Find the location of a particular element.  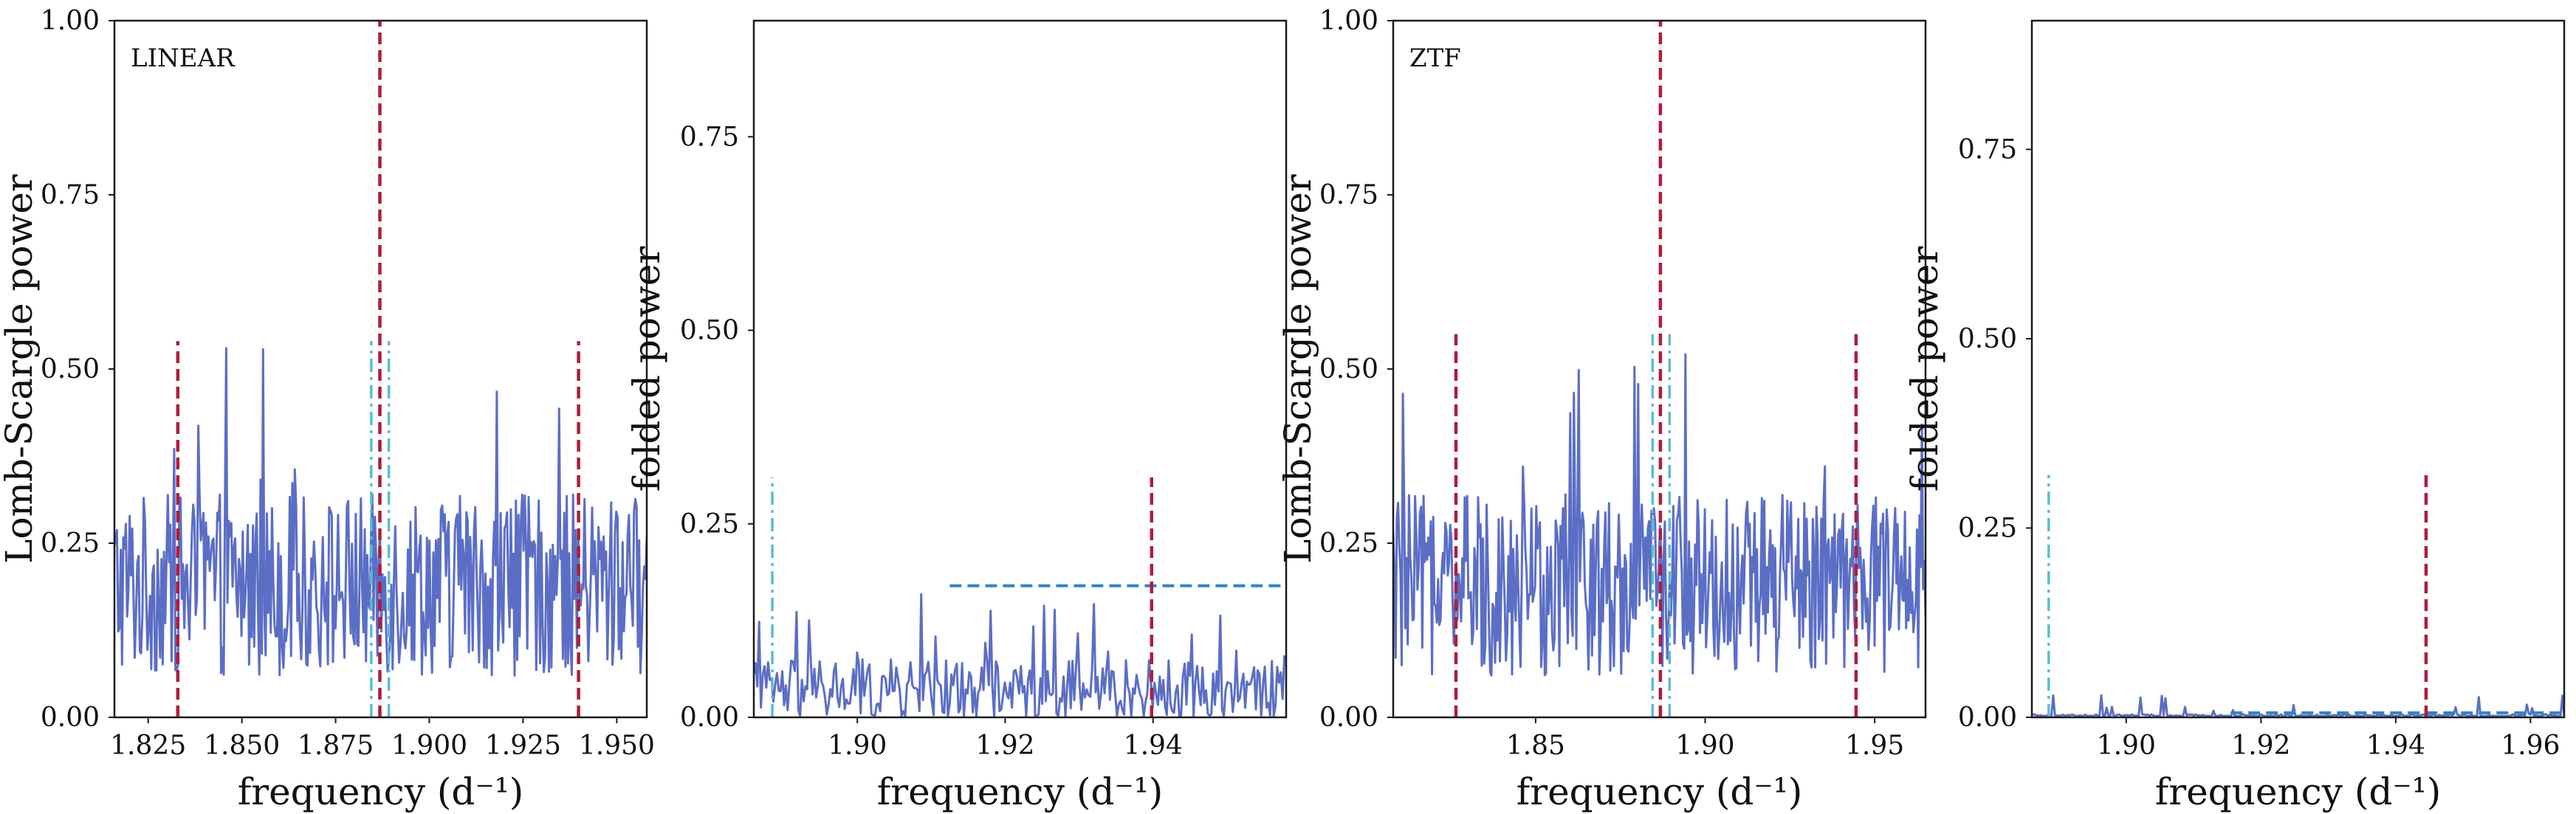

x-tick-label: 1.925 is located at coordinates (523, 746).